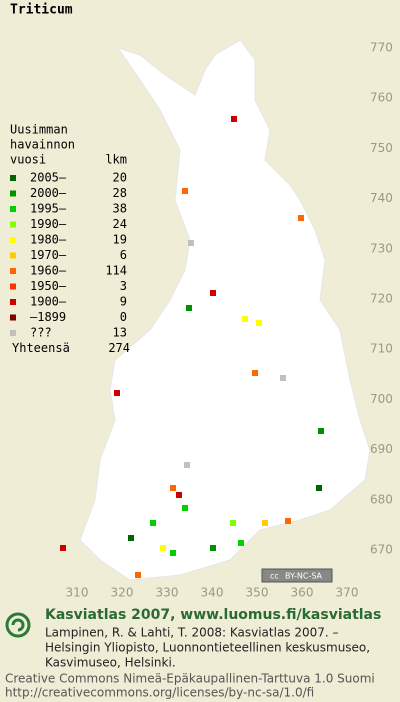 This screenshot has height=702, width=400. I want to click on legend-label: 1980–, so click(48, 240).